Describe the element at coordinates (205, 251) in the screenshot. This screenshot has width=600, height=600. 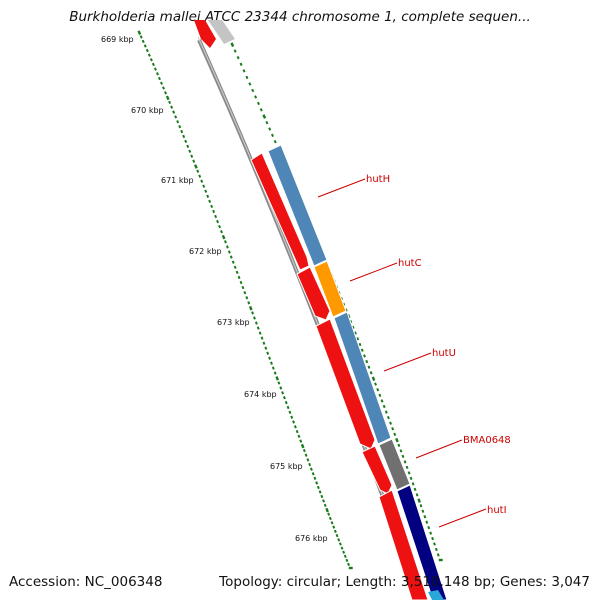
I see `tick-label: 672 kbp` at that location.